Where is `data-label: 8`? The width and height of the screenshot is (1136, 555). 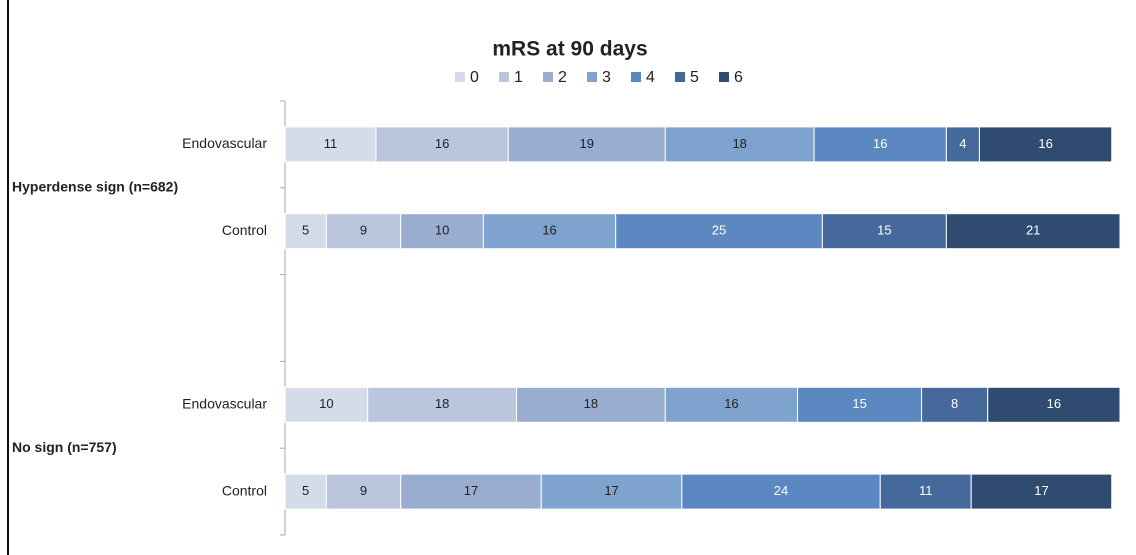
data-label: 8 is located at coordinates (954, 403).